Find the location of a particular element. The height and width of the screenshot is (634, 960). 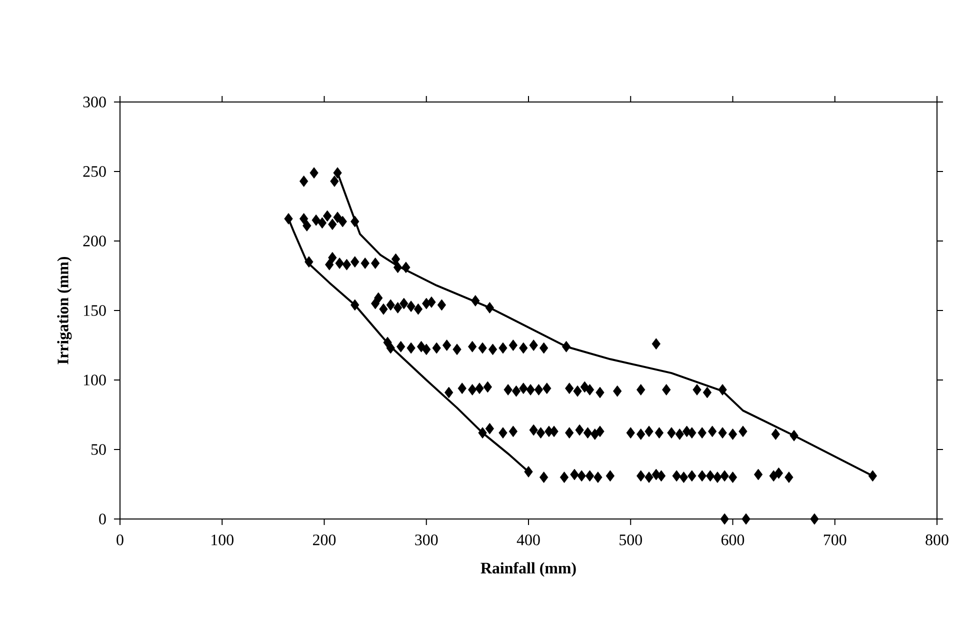

x-tick-label: 700 is located at coordinates (835, 540).